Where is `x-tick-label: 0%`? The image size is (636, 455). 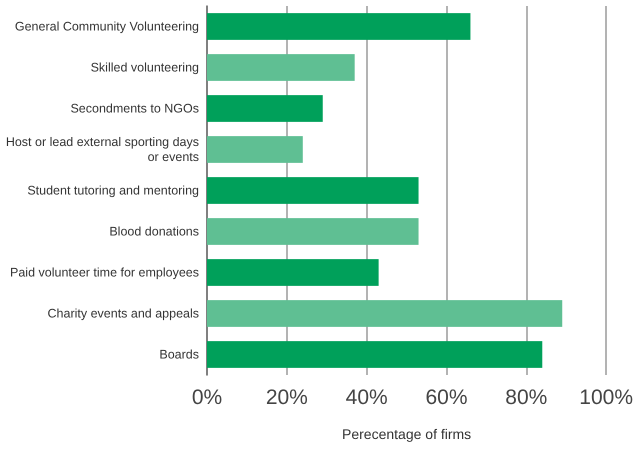 x-tick-label: 0% is located at coordinates (207, 397).